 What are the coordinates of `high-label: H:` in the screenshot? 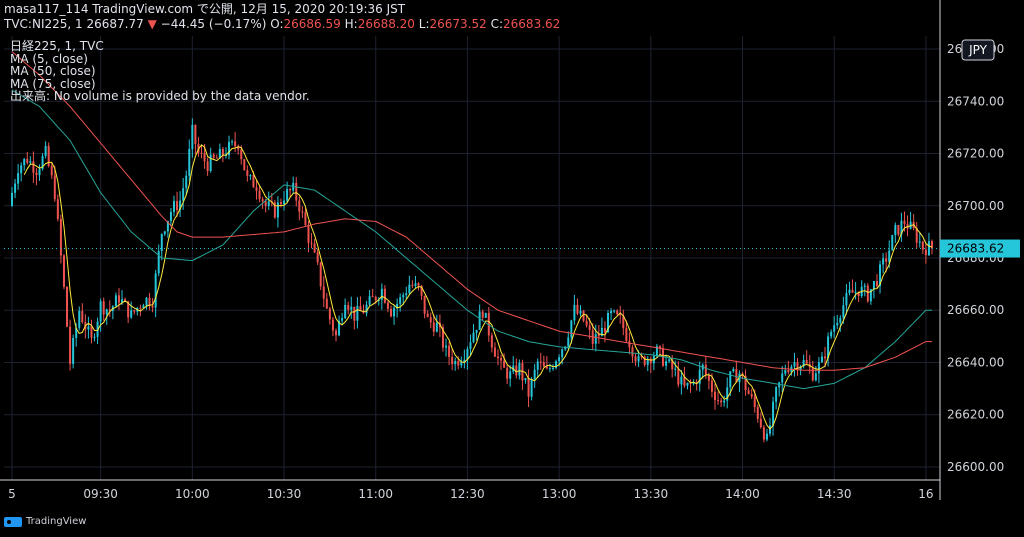 It's located at (351, 24).